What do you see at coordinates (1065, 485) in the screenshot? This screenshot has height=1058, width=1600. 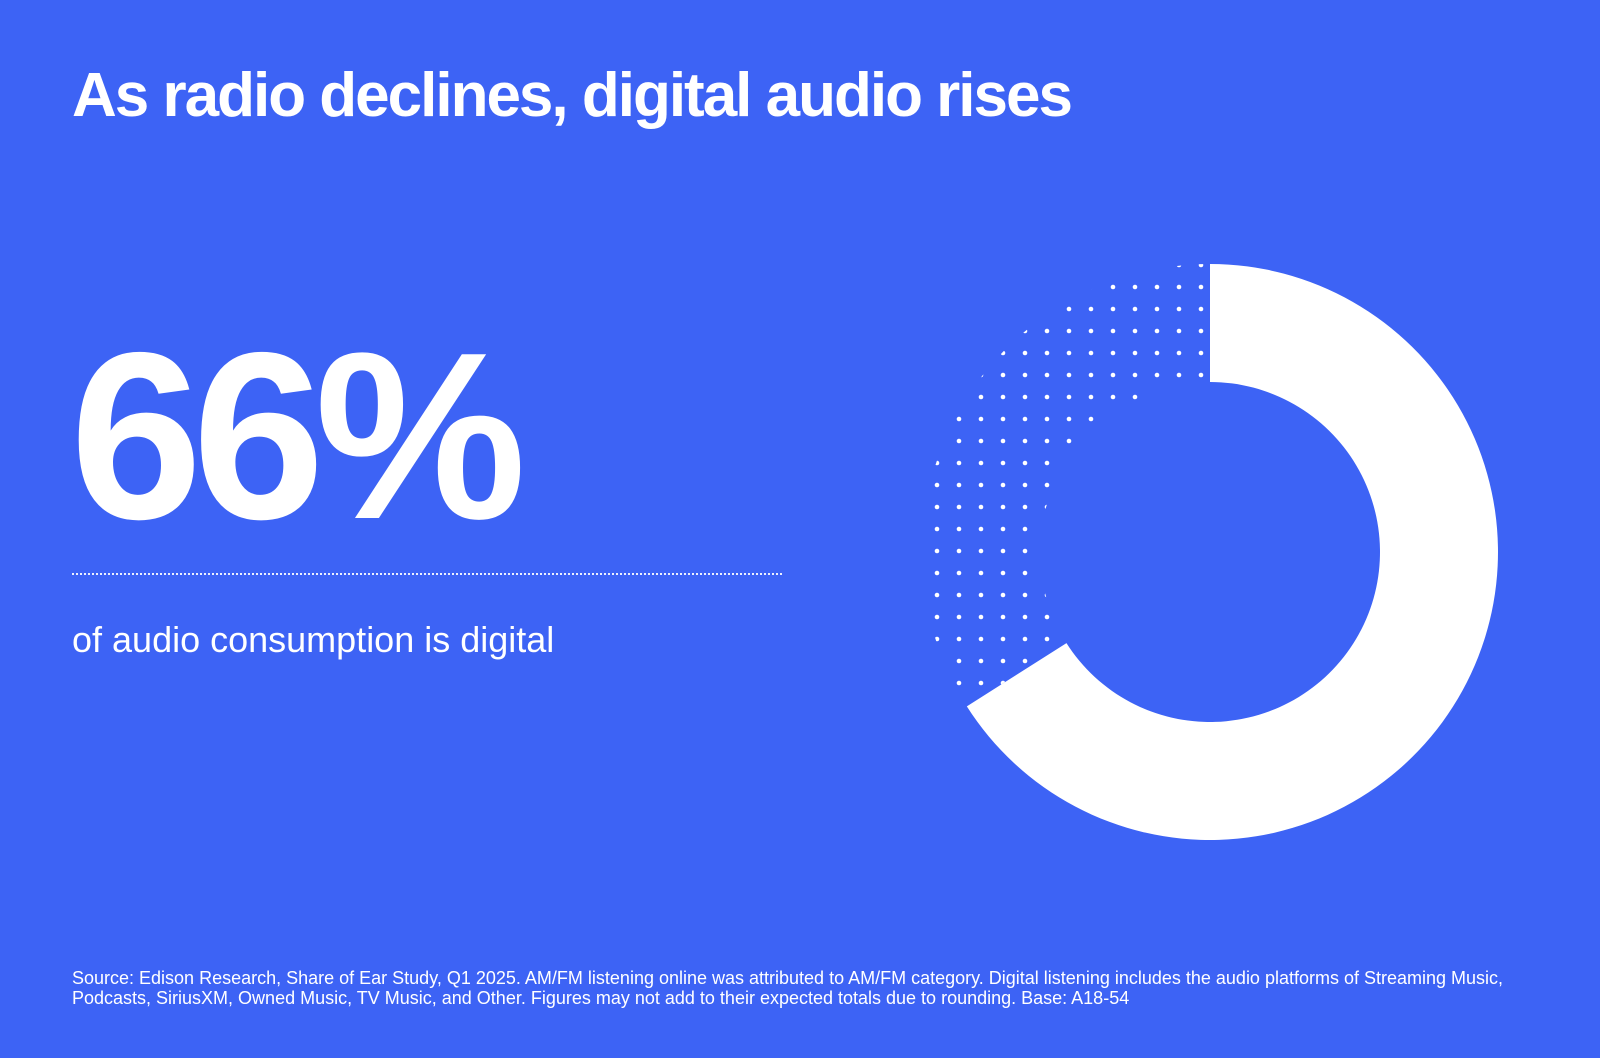 I see `donut-slice-am-fm` at bounding box center [1065, 485].